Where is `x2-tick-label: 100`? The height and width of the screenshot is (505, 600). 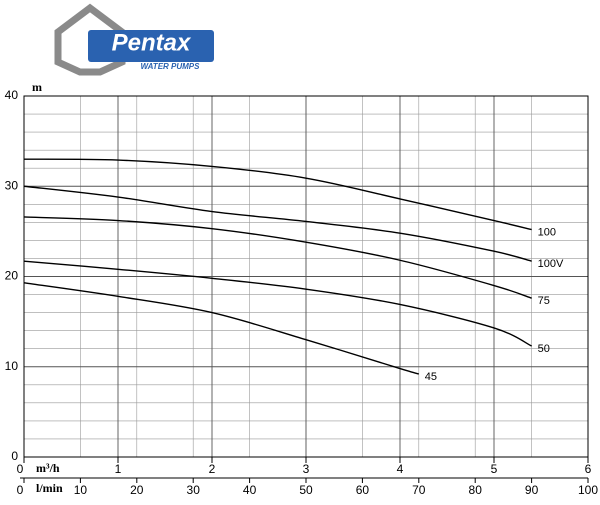 x2-tick-label: 100 is located at coordinates (588, 490).